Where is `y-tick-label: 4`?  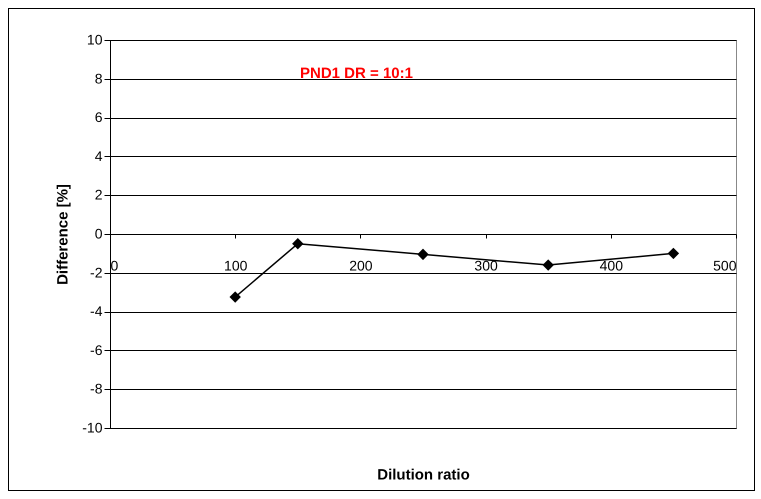
y-tick-label: 4 is located at coordinates (98, 156).